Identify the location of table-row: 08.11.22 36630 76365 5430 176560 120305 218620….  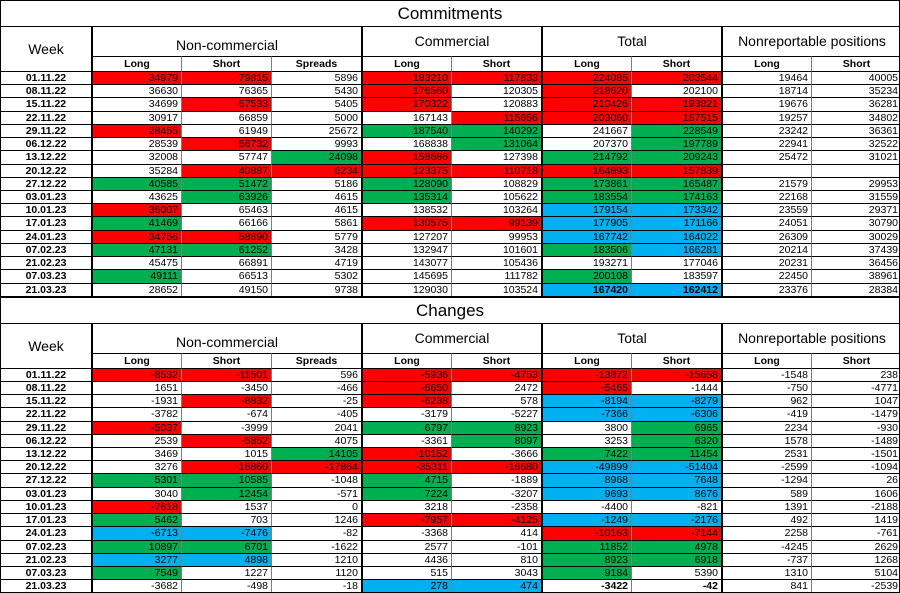
(450, 91).